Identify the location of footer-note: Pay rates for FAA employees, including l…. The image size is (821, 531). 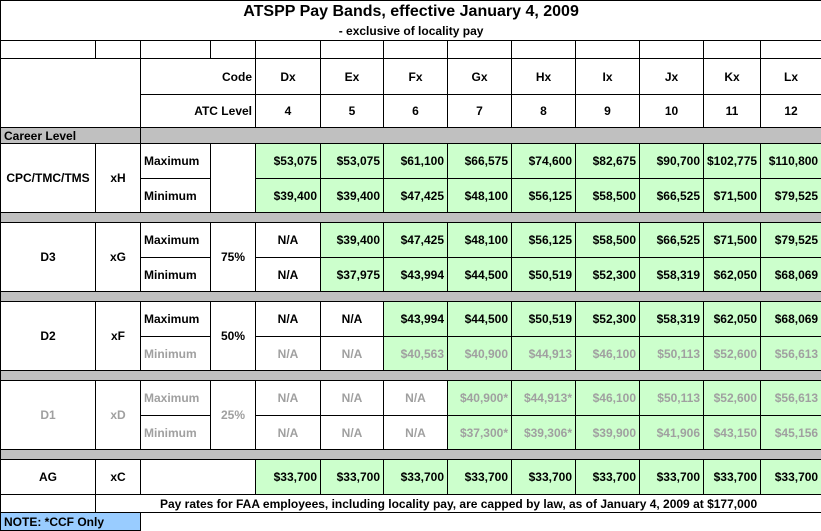
(458, 504).